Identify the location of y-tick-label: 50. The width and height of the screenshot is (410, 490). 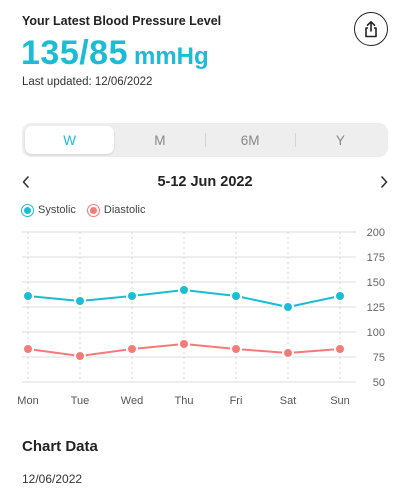
(379, 383).